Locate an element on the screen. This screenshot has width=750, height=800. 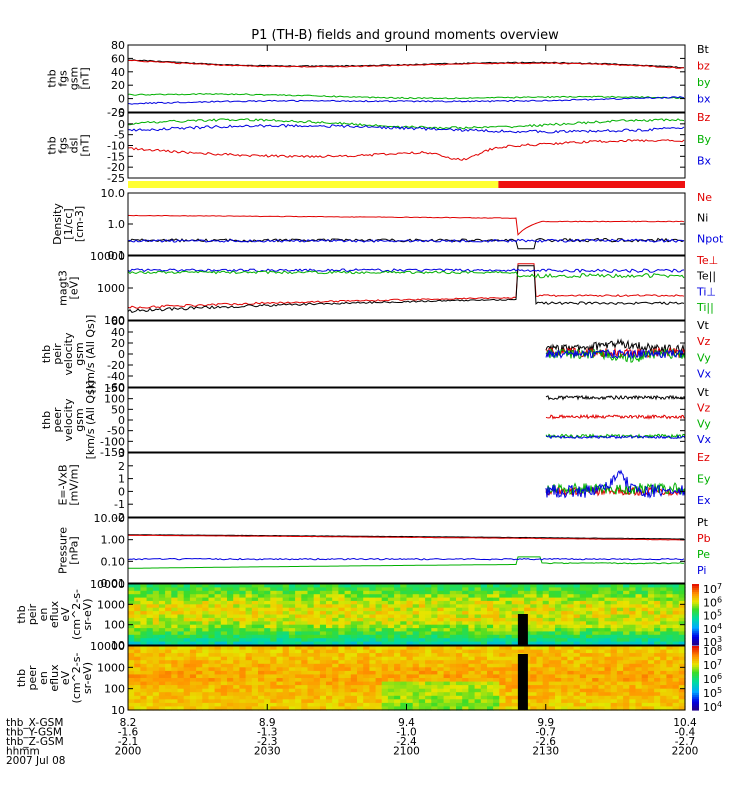
x-row-value: -0.7 is located at coordinates (546, 733).